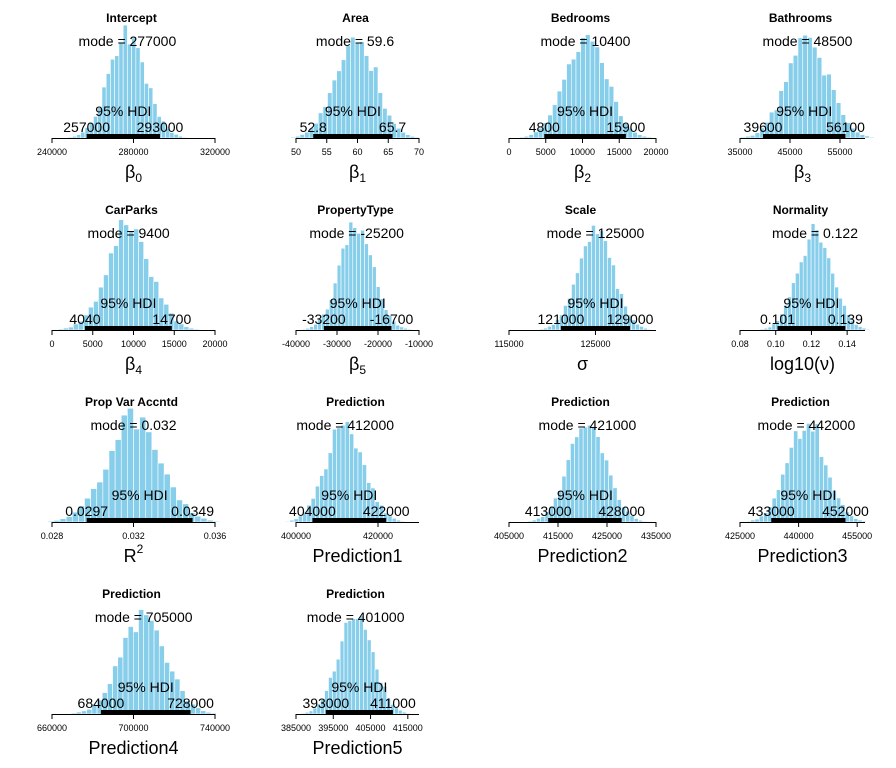  I want to click on tick-label: 70, so click(419, 152).